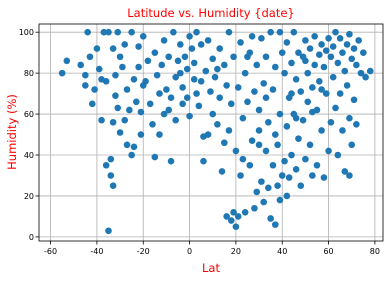  Describe the element at coordinates (375, 251) in the screenshot. I see `x-tick-label: 80` at that location.